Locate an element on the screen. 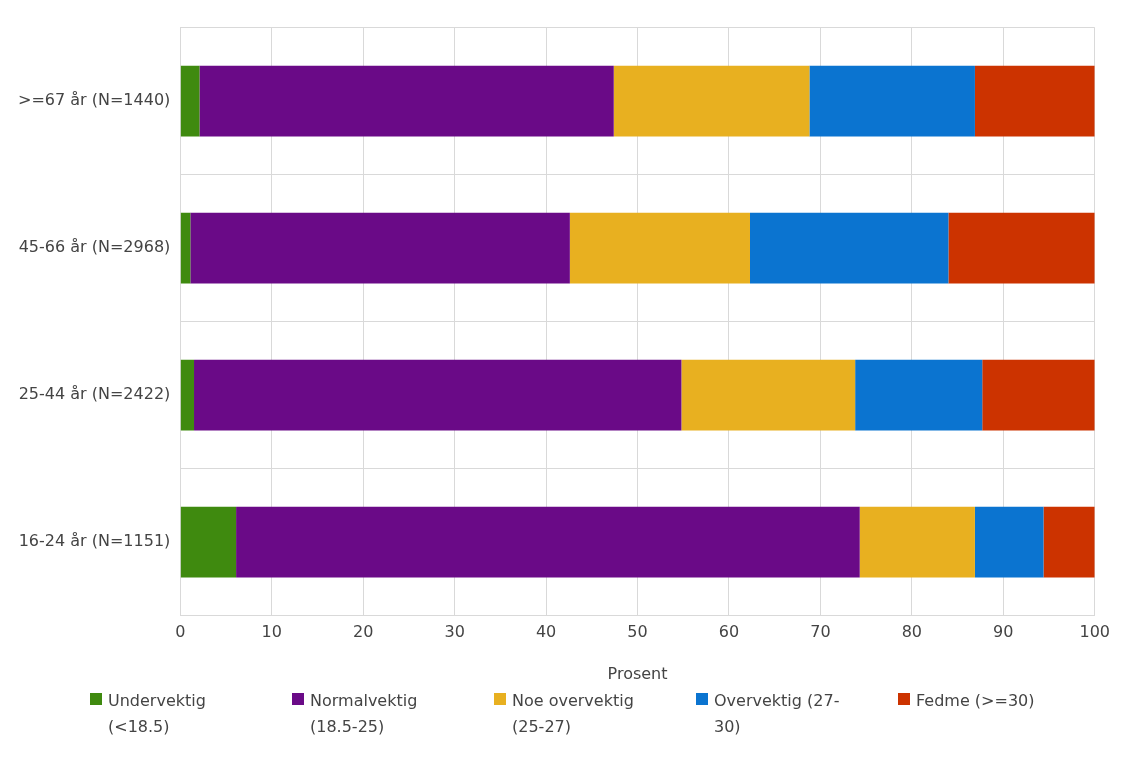 This screenshot has height=772, width=1128. x-tick-label: 10 is located at coordinates (271, 632).